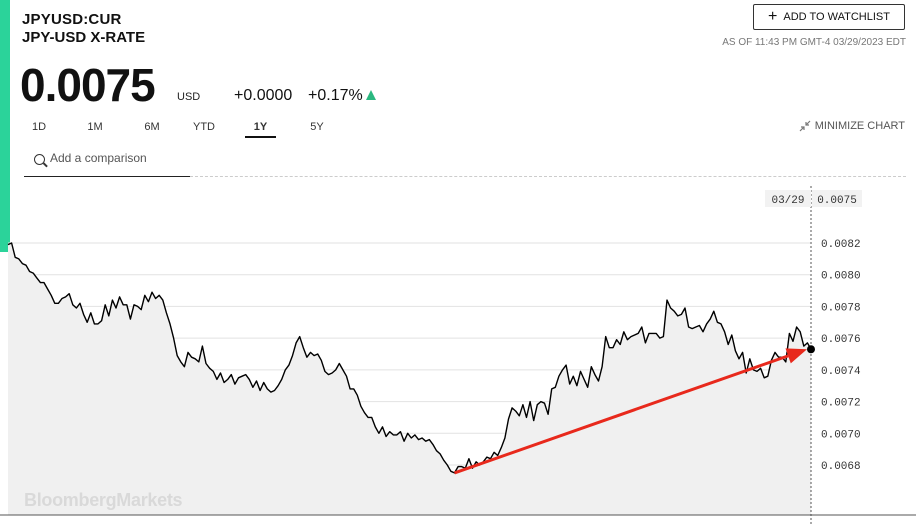 The height and width of the screenshot is (525, 916). What do you see at coordinates (841, 340) in the screenshot?
I see `y-tick-label: 0.0076` at bounding box center [841, 340].